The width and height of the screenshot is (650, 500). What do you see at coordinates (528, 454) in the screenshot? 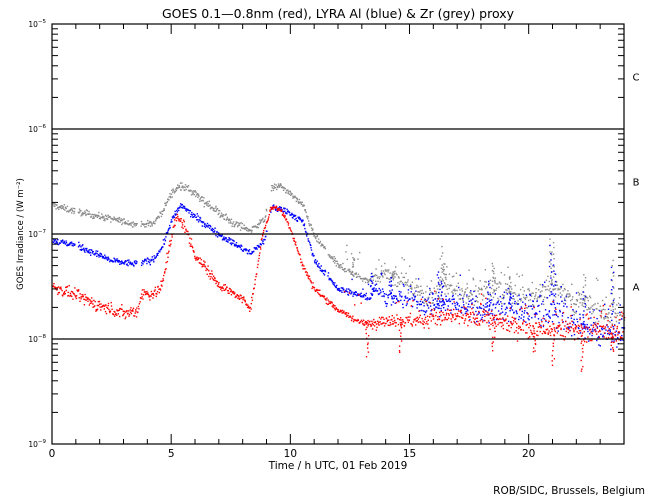
I see `x-tick-label: 20` at bounding box center [528, 454].